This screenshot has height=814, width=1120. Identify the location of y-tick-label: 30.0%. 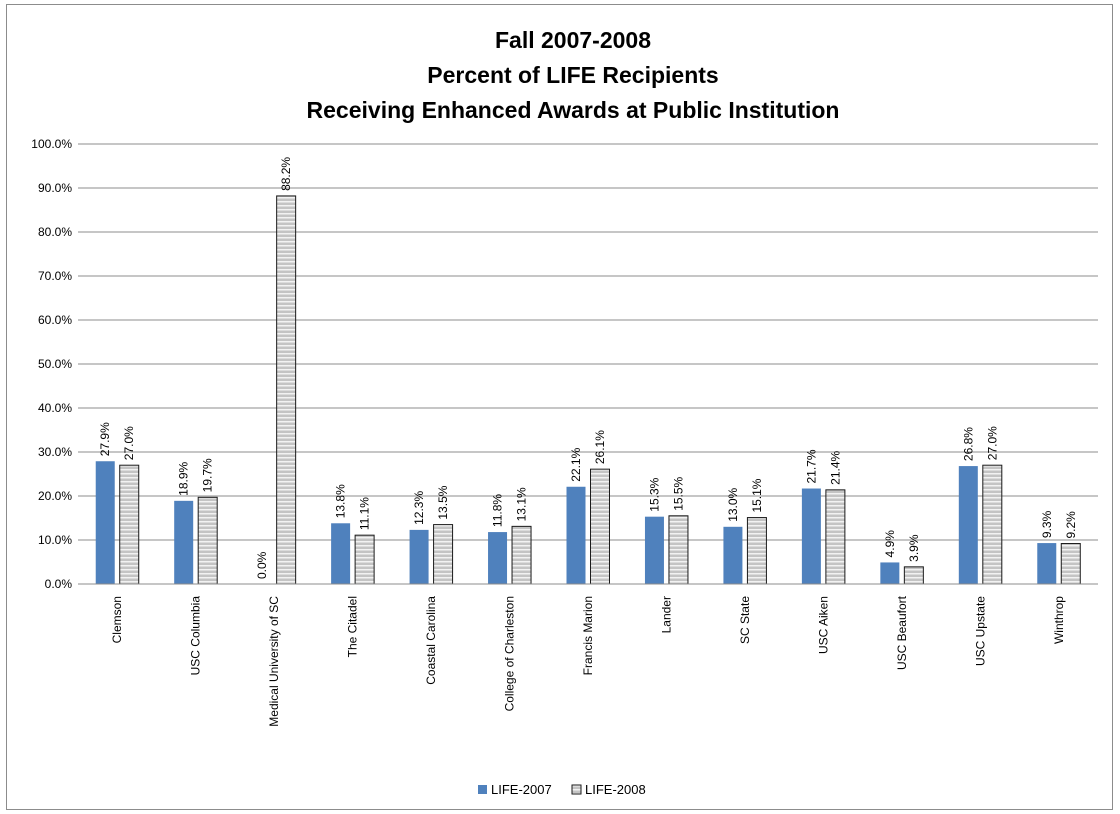
(55, 452).